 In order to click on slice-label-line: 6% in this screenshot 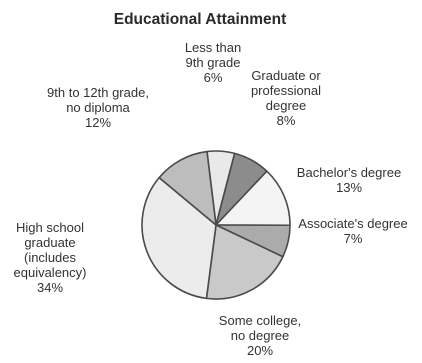, I will do `click(213, 77)`.